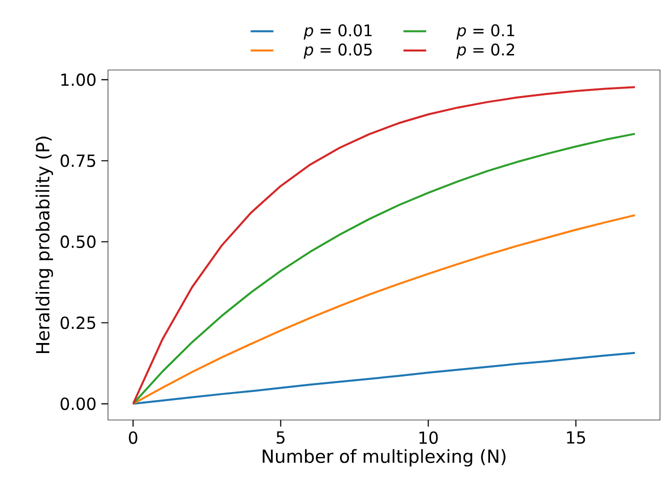  What do you see at coordinates (78, 161) in the screenshot?
I see `y-tick-label: 0.75` at bounding box center [78, 161].